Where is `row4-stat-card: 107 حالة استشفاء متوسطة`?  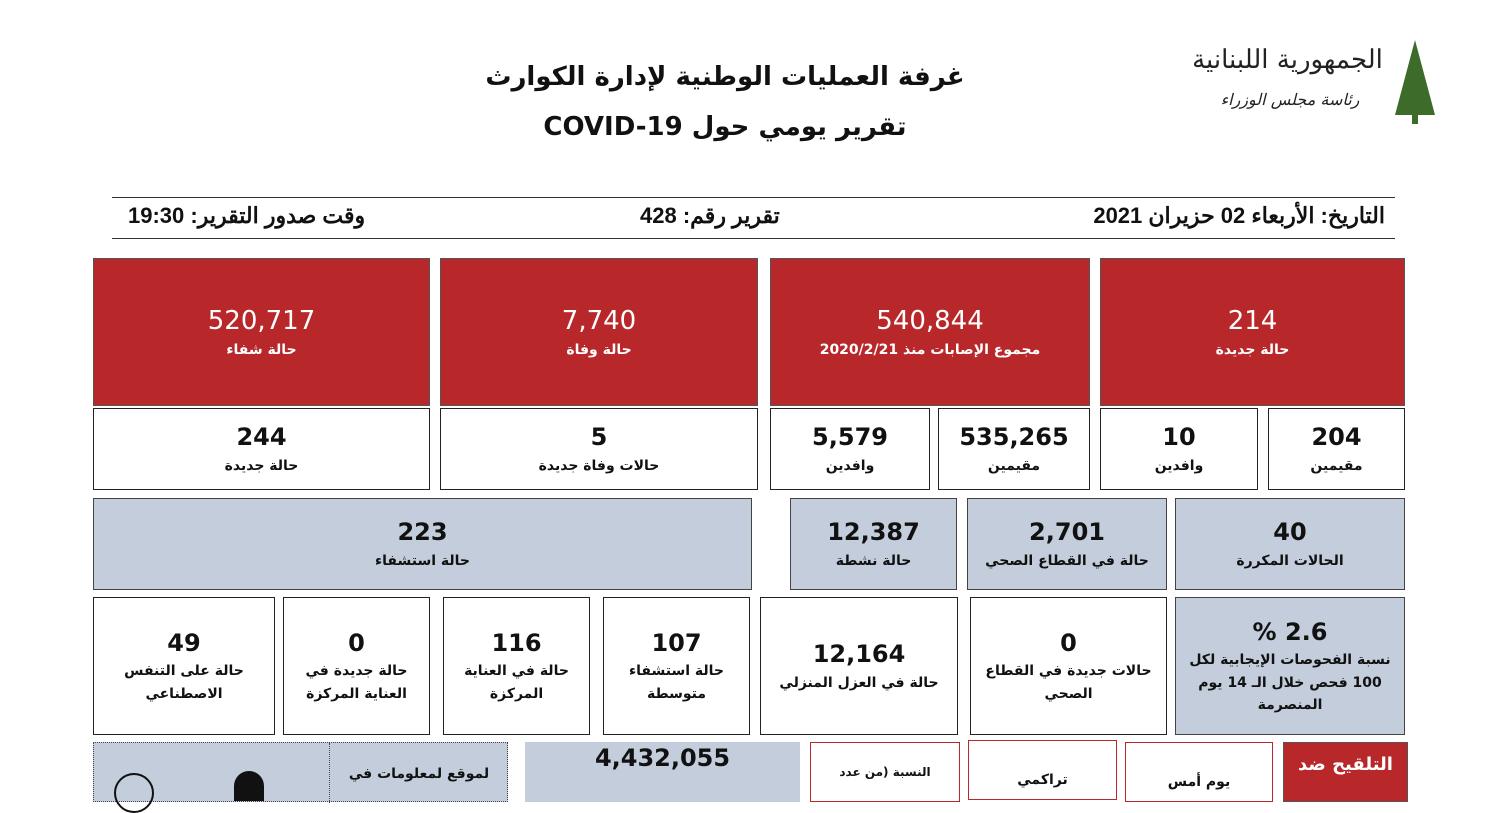 row4-stat-card: 107 حالة استشفاء متوسطة is located at coordinates (676, 666).